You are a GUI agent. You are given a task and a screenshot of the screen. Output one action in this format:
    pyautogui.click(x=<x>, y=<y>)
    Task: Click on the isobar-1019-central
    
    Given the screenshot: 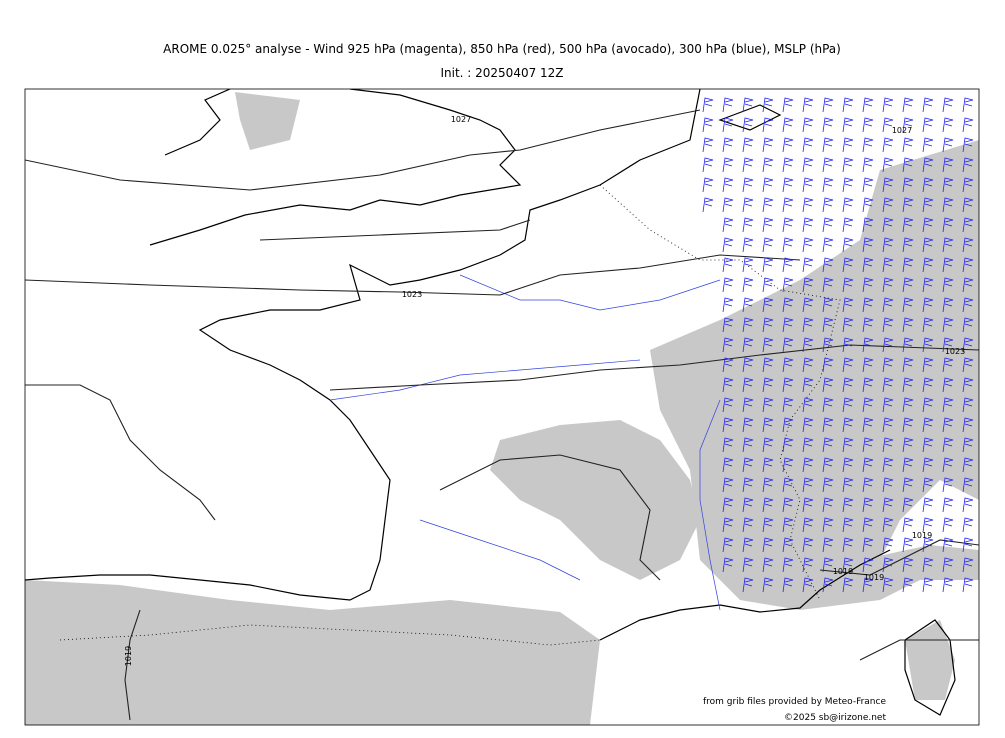 What is the action you would take?
    pyautogui.click(x=550, y=517)
    